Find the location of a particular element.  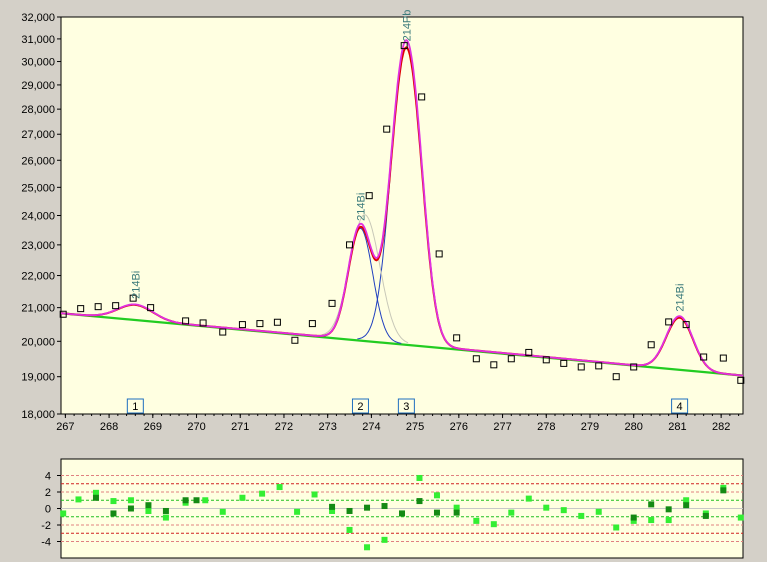

y-tick-label: 20,000 is located at coordinates (38, 342).